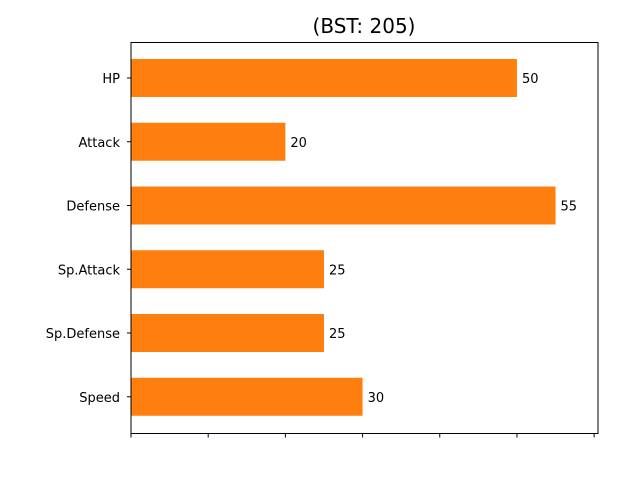 The width and height of the screenshot is (640, 480). Describe the element at coordinates (208, 141) in the screenshot. I see `bar-attack` at that location.